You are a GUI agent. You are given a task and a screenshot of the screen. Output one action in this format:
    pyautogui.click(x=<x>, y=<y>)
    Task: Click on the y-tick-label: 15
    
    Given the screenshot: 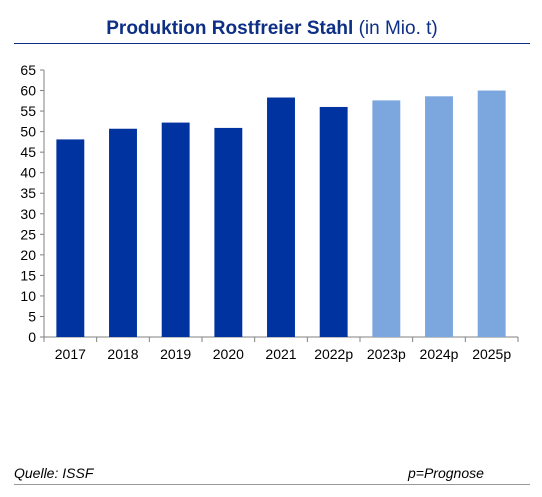 What is the action you would take?
    pyautogui.click(x=28, y=275)
    